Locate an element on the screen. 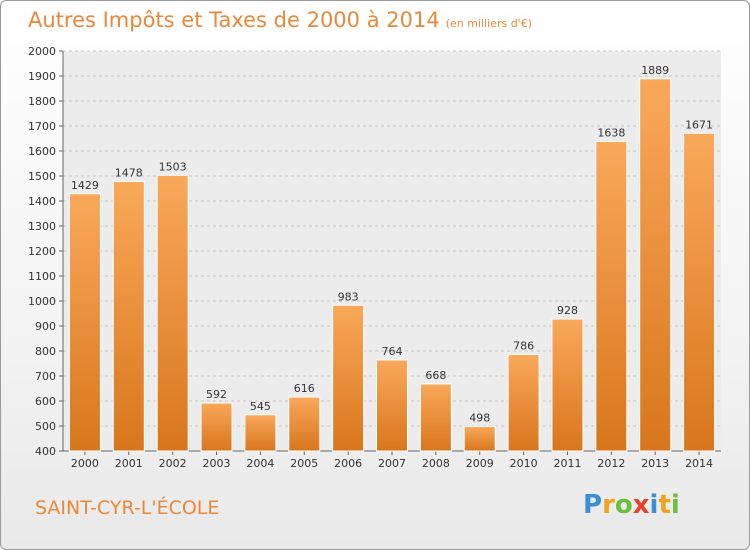  x-tick-label-2010: 2010 is located at coordinates (524, 463).